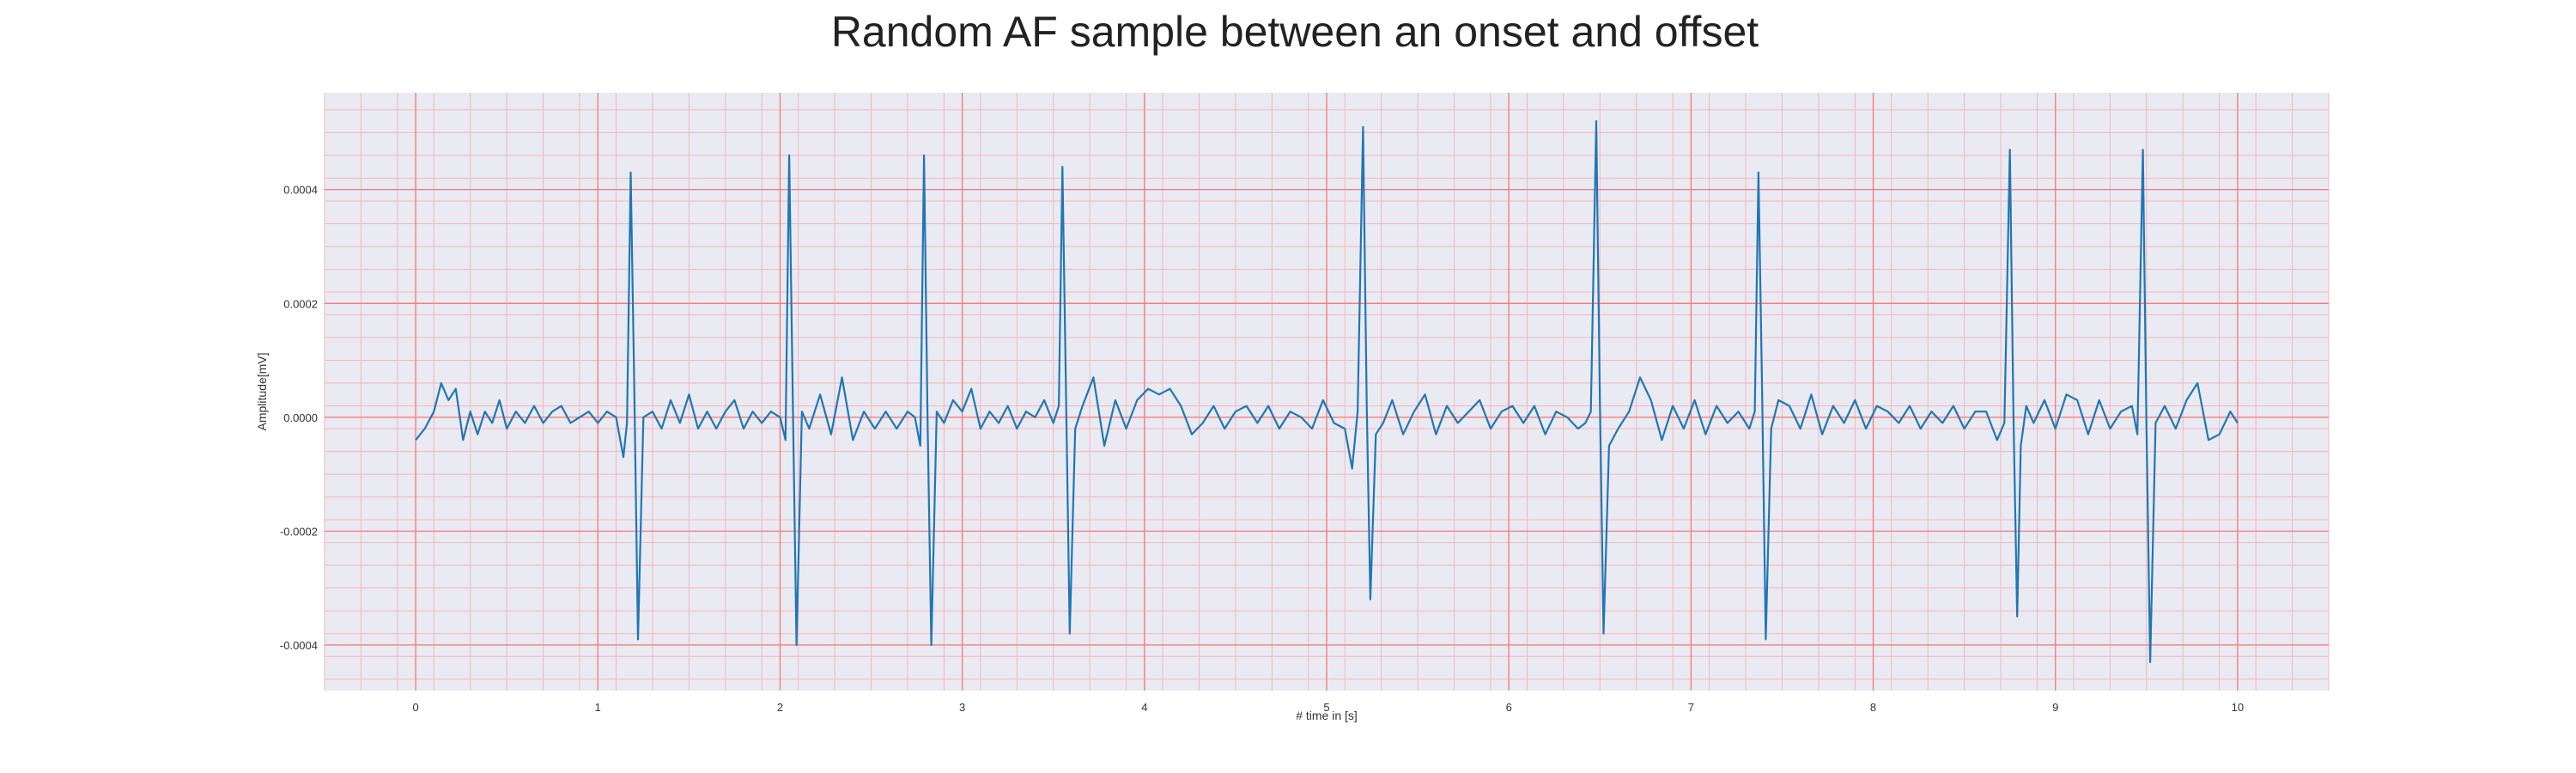  I want to click on y-axis-ticks: 0.0004 0.0002 0.0000 -0.0002 -0.0004, so click(299, 418).